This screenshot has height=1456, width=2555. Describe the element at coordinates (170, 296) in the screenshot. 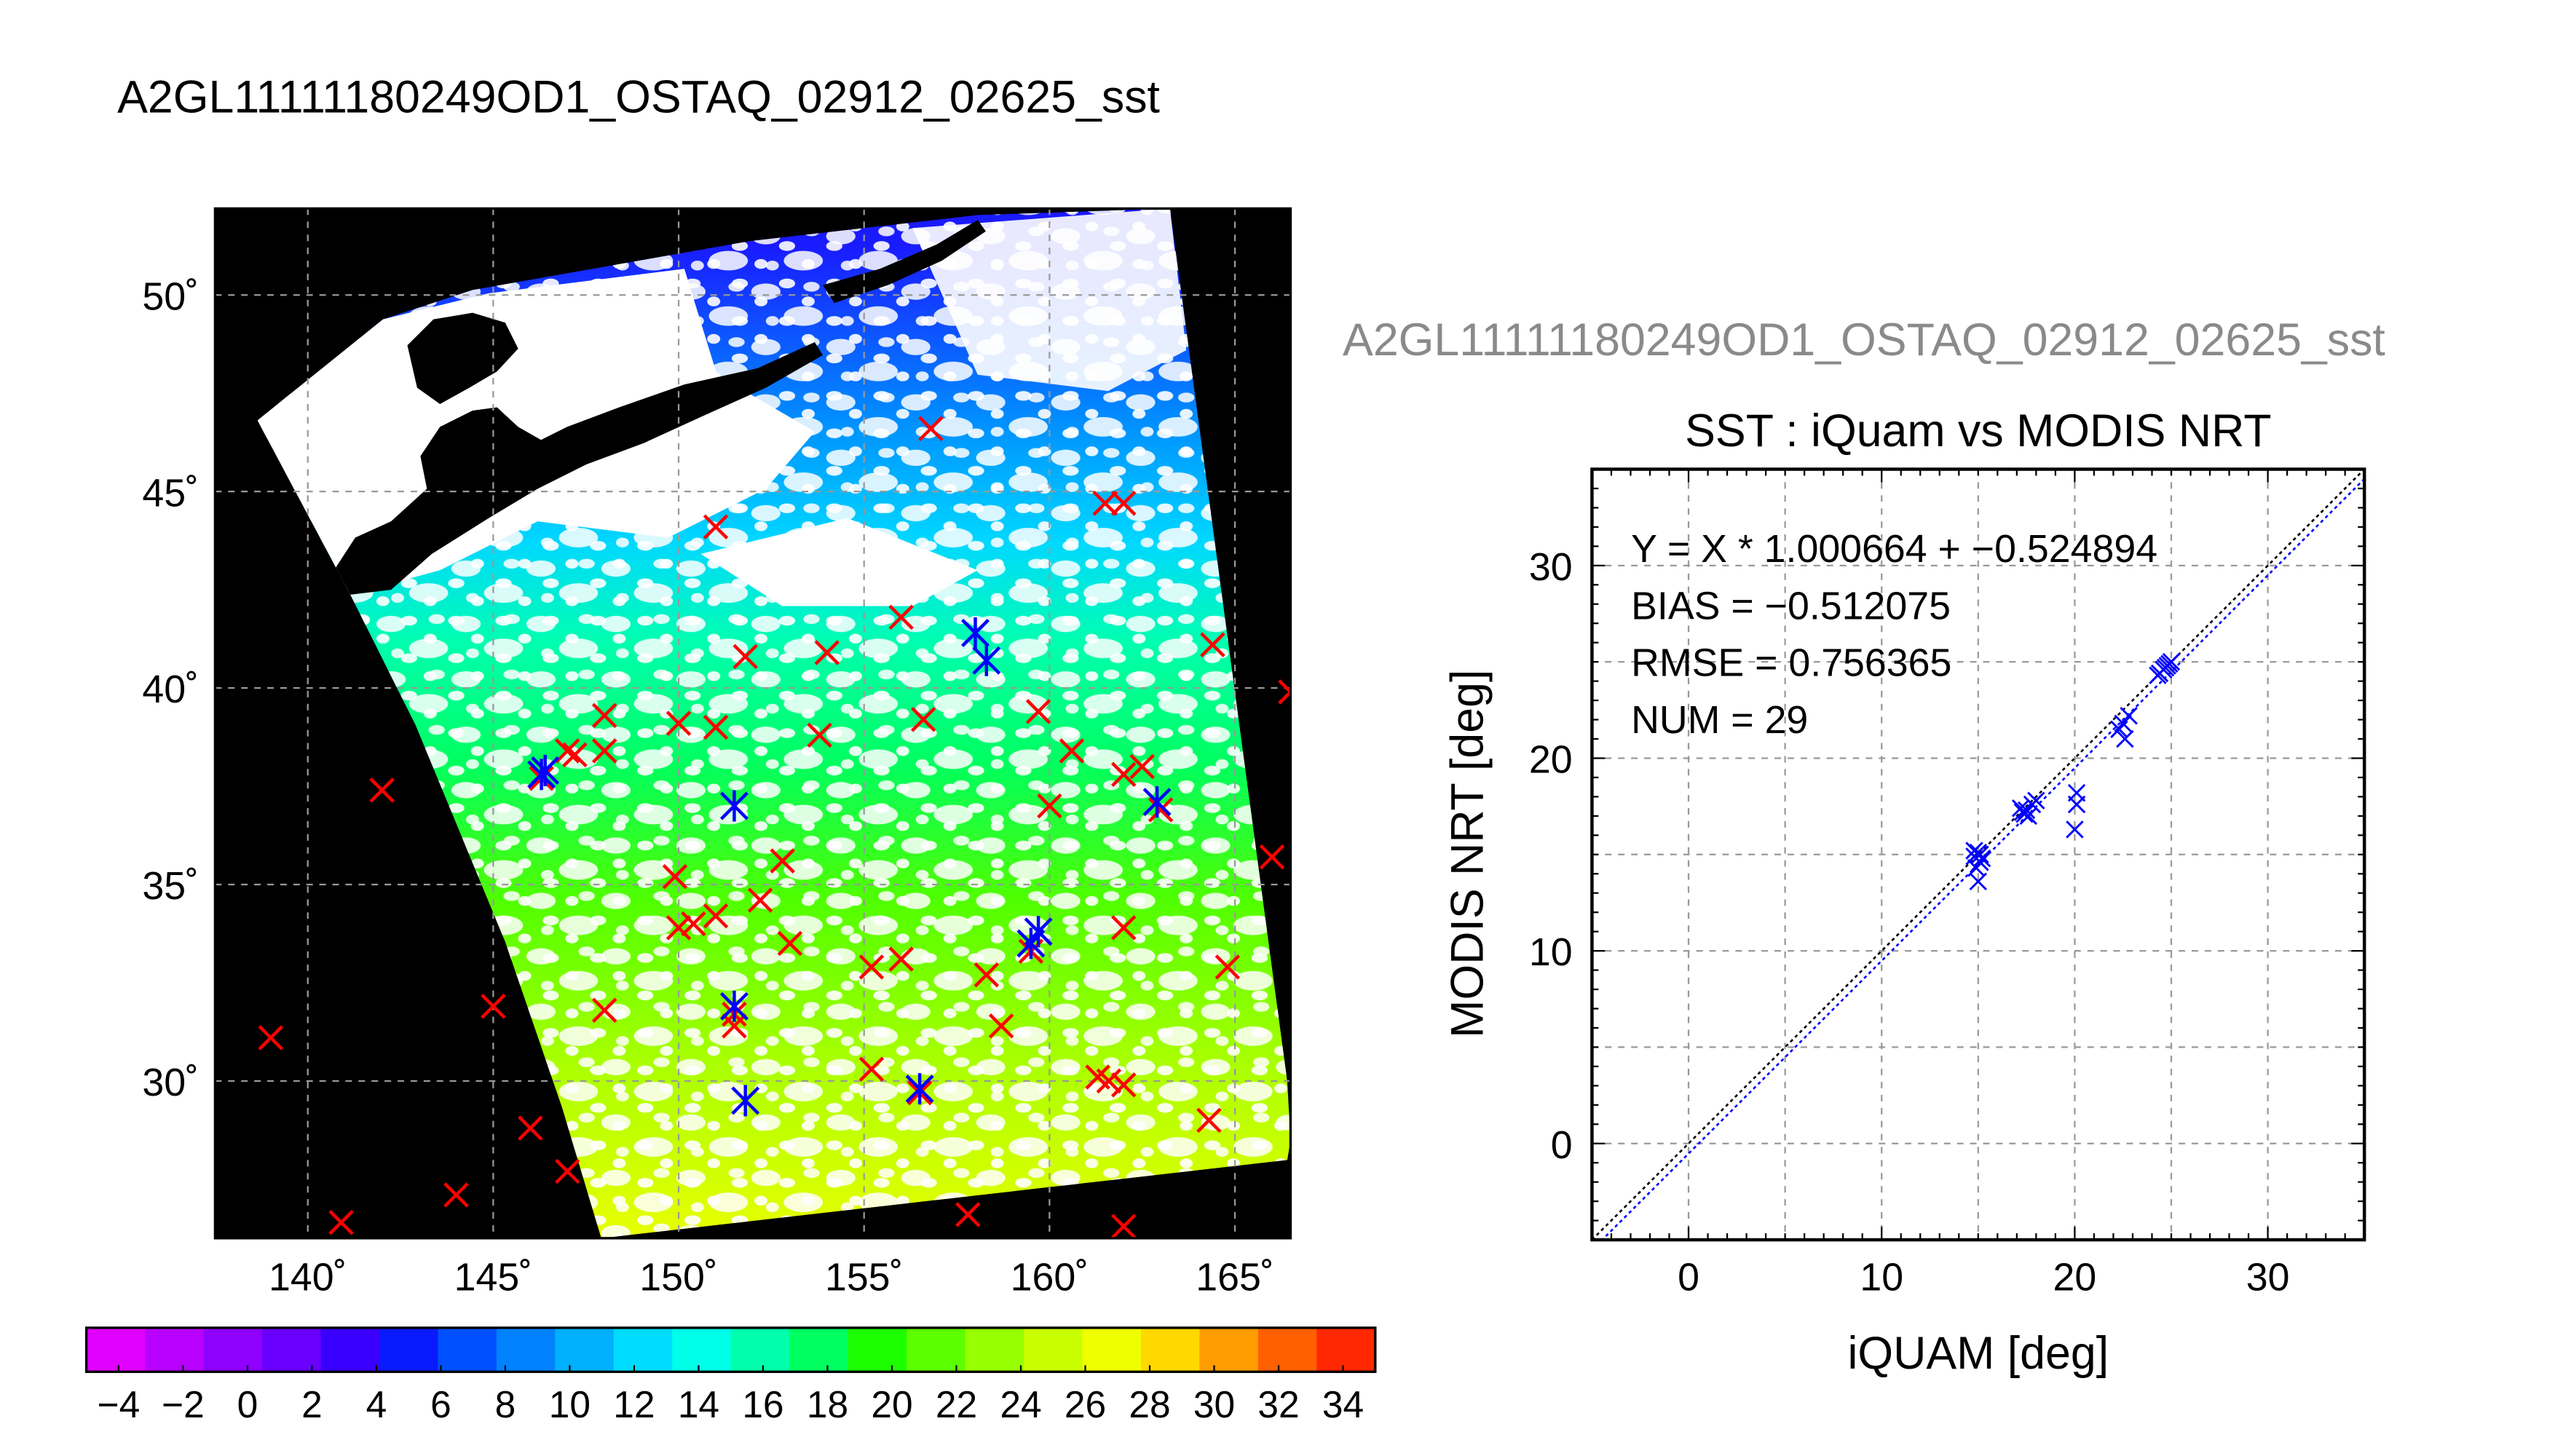

I see `map-y-tick-label: 50˚` at that location.